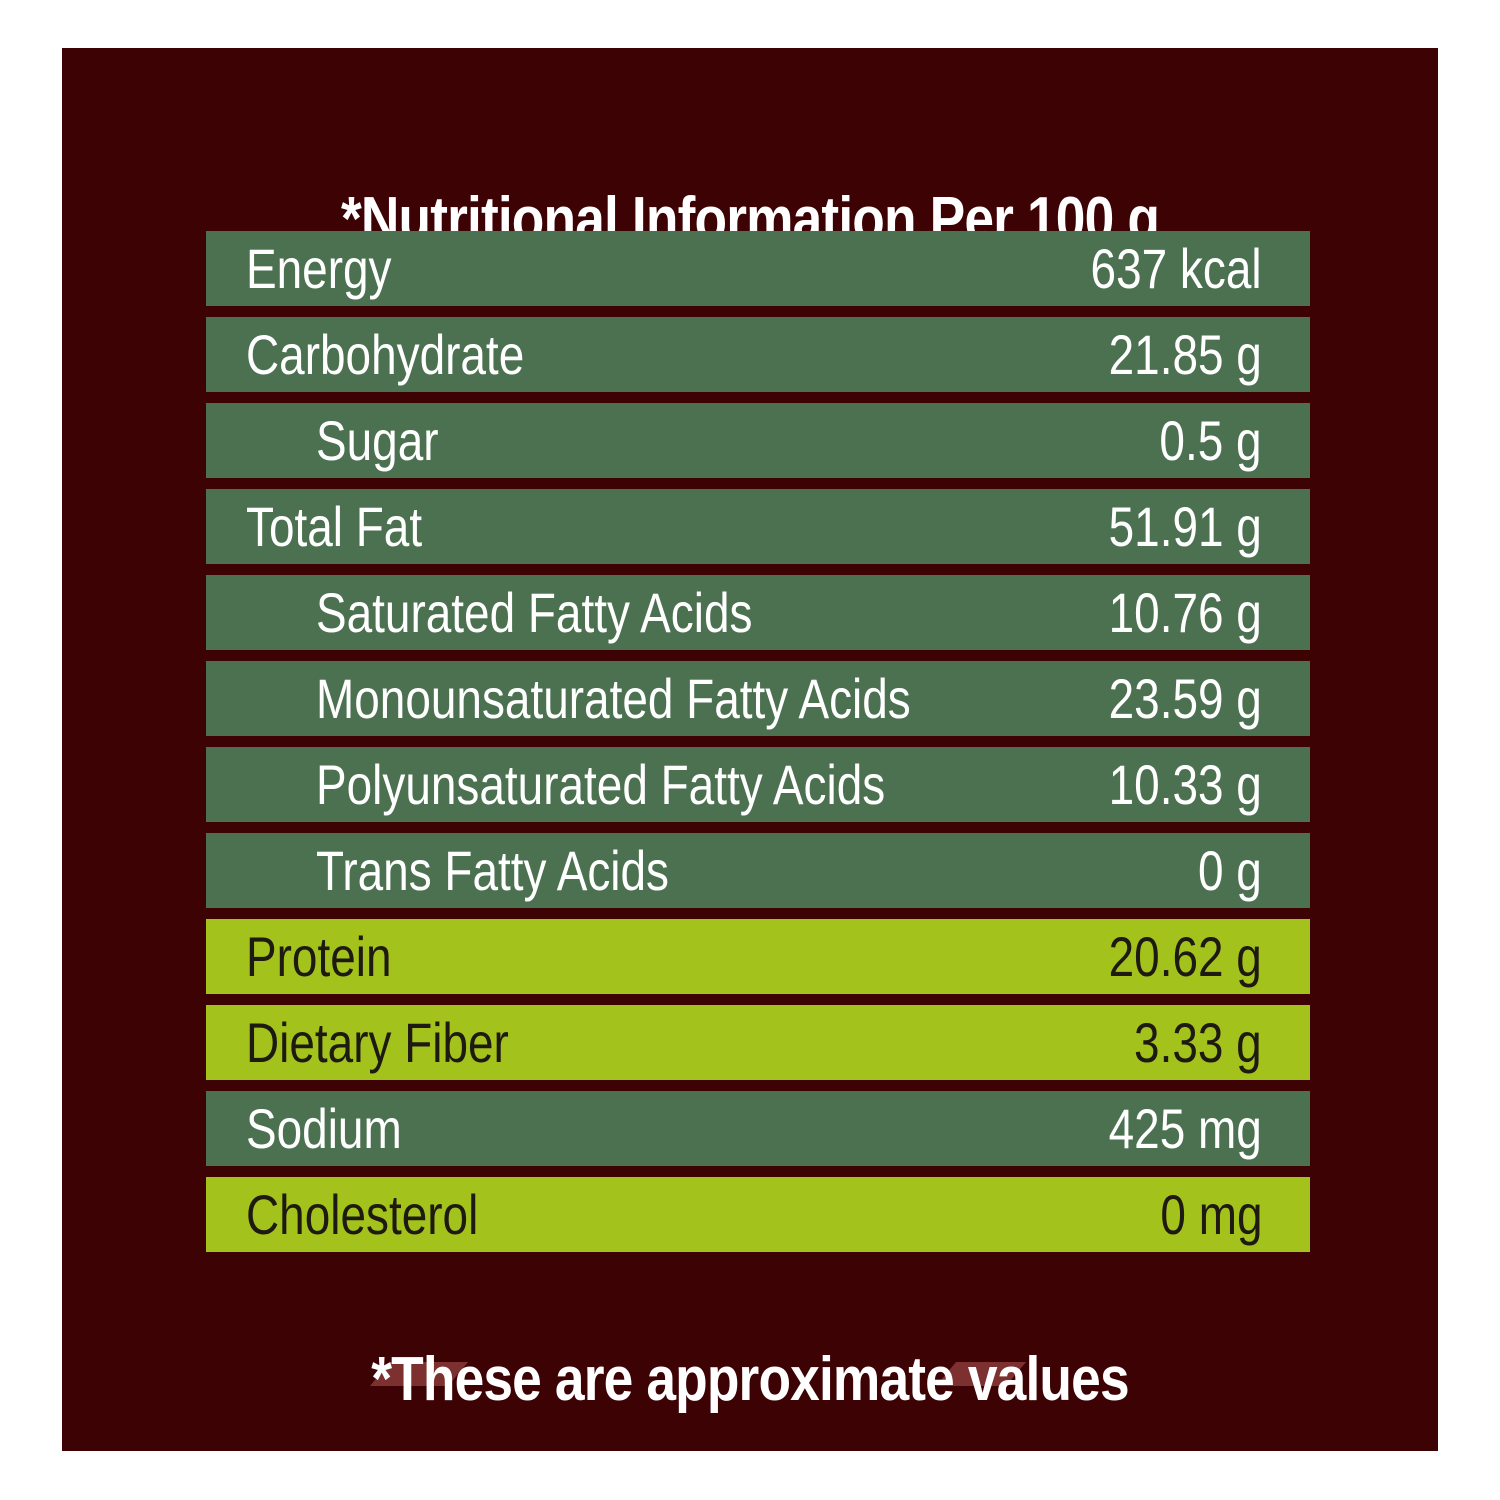 The height and width of the screenshot is (1500, 1500). What do you see at coordinates (750, 1379) in the screenshot?
I see `footnote: *These are approximate values` at bounding box center [750, 1379].